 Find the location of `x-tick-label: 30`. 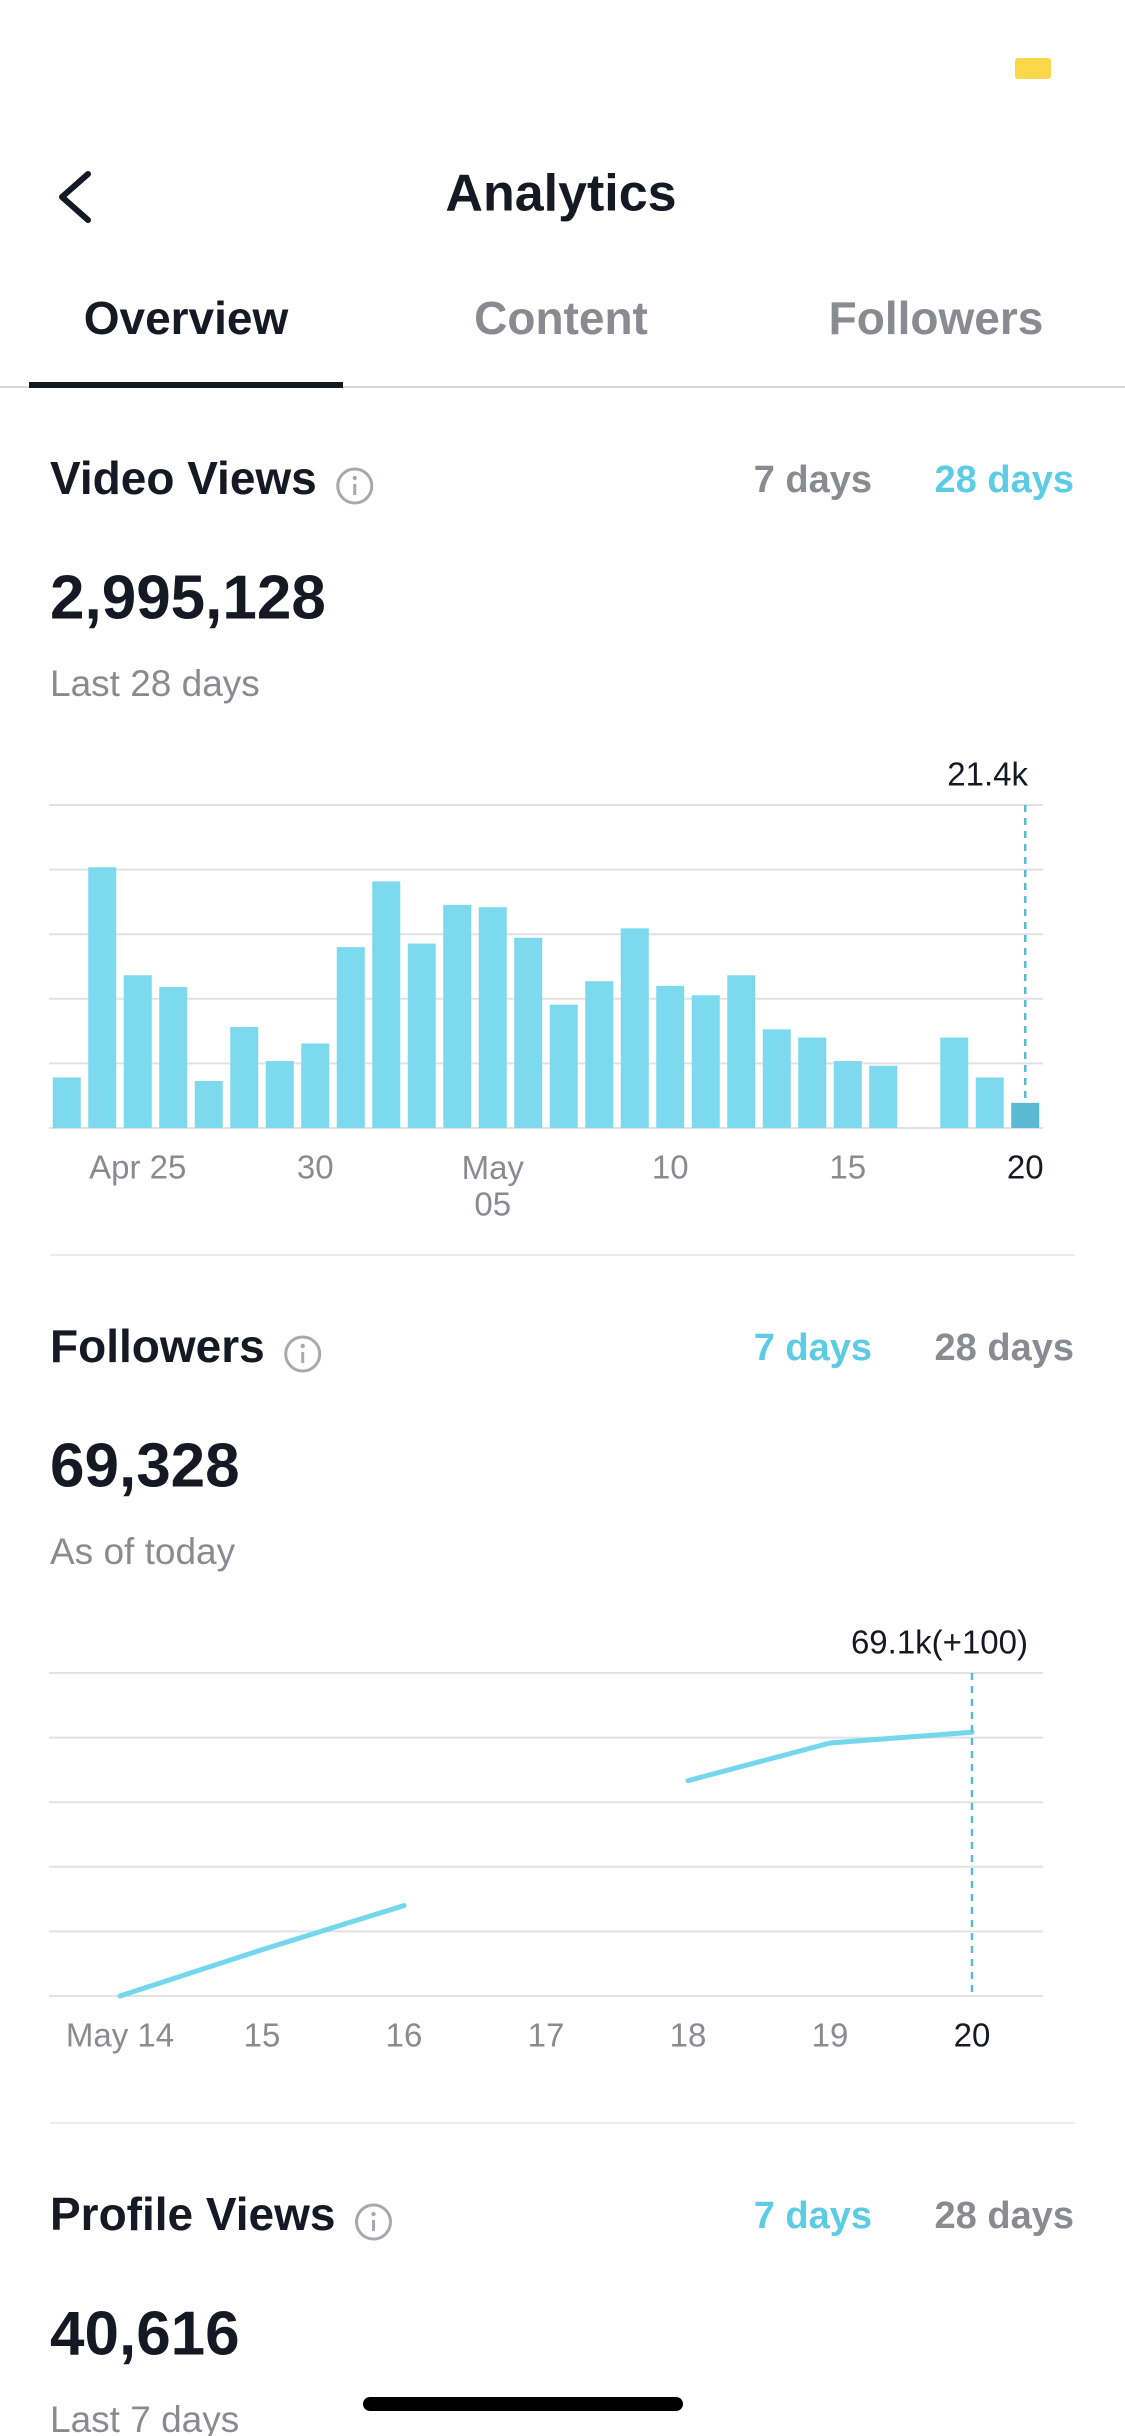

x-tick-label: 30 is located at coordinates (315, 1167).